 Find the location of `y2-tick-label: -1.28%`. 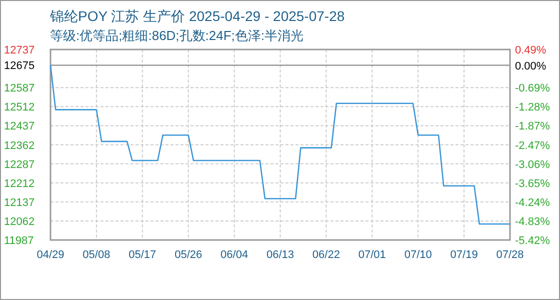

y2-tick-label: -1.28% is located at coordinates (532, 108).